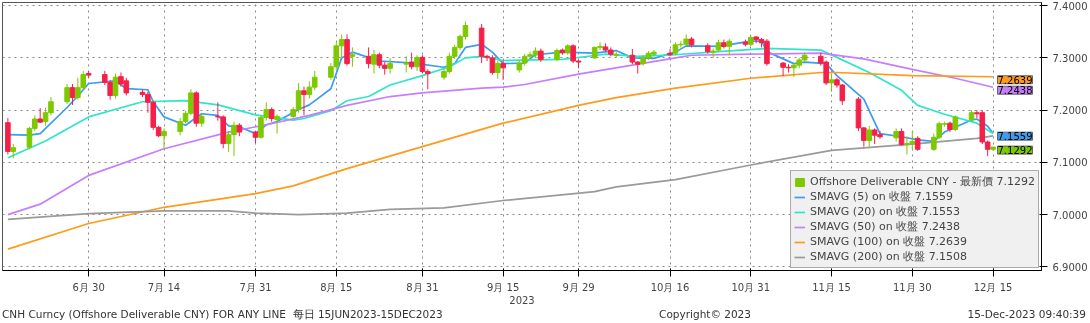 The image size is (1090, 323). What do you see at coordinates (705, 314) in the screenshot?
I see `text: Copyright© 2023` at bounding box center [705, 314].